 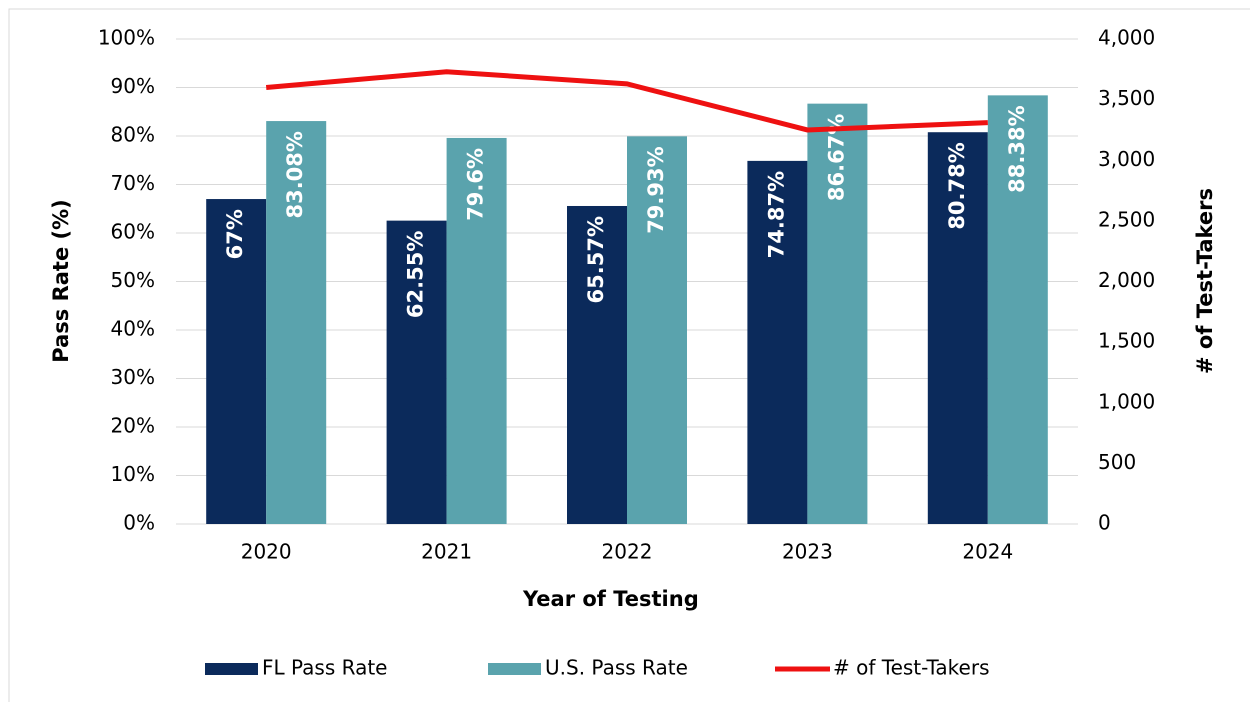 I want to click on y2-tick-label: 1,000, so click(x=1126, y=401).